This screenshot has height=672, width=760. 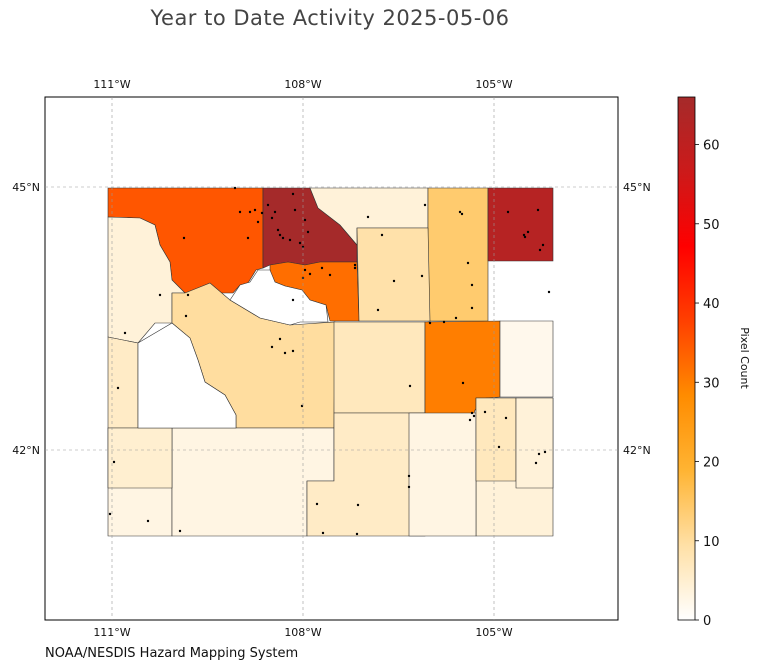 I want to click on top-tick-label: 111°W, so click(x=111, y=84).